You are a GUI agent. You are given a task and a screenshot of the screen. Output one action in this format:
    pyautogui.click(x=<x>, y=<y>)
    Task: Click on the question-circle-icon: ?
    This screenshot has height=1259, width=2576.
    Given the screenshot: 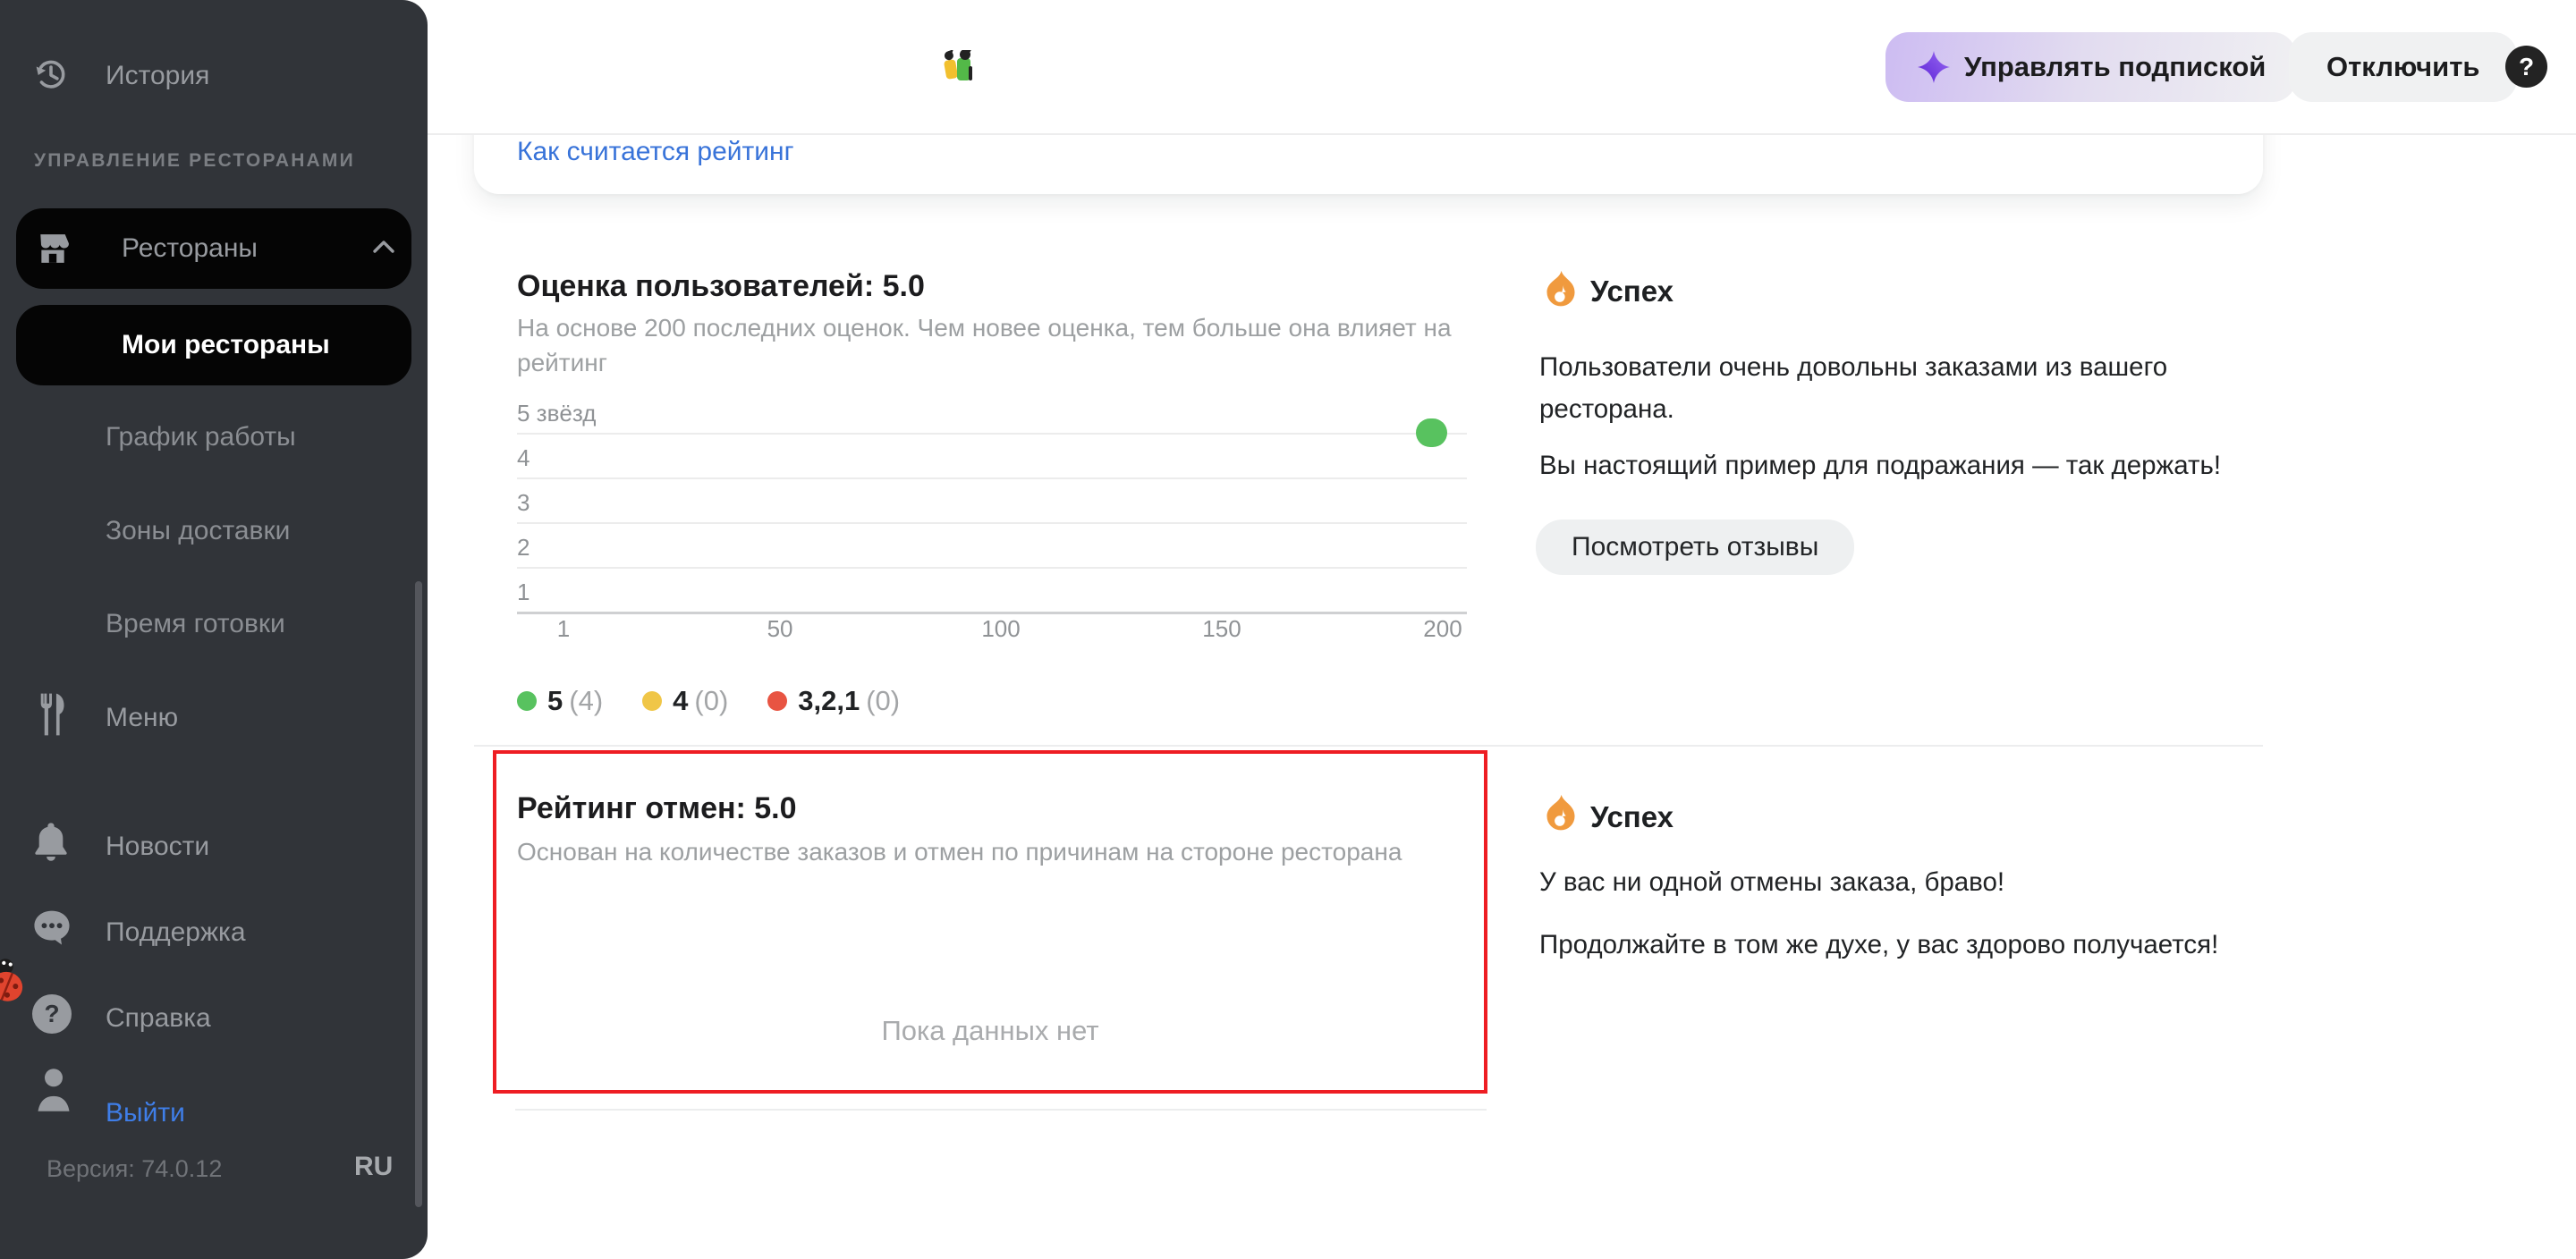 What is the action you would take?
    pyautogui.click(x=52, y=1014)
    